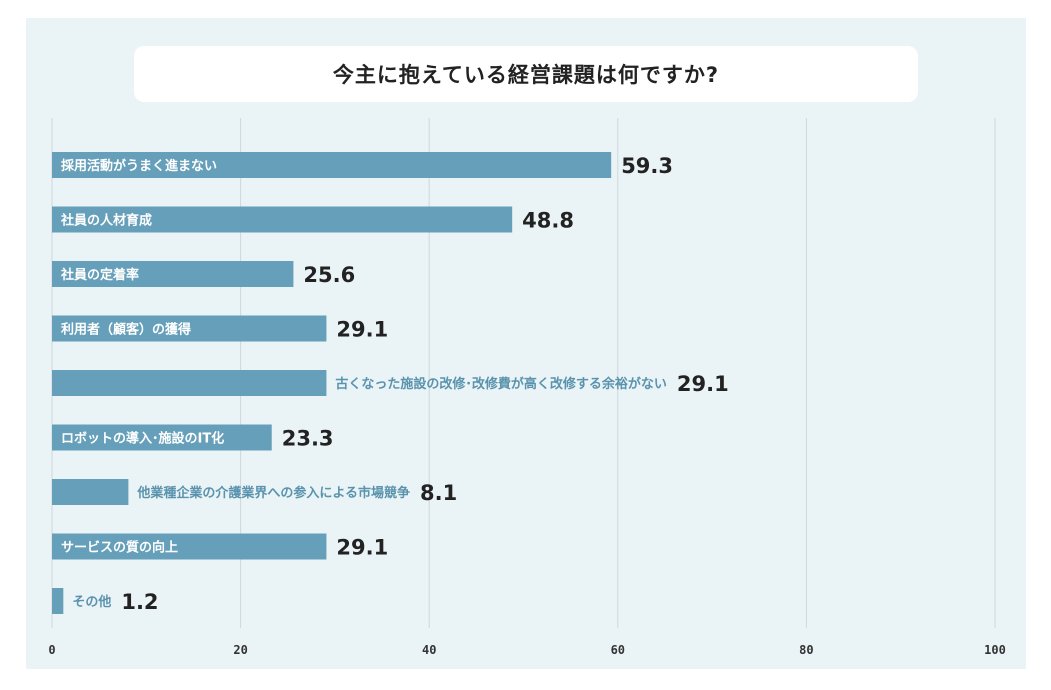 The image size is (1051, 690). I want to click on x-tick-label: 60, so click(618, 650).